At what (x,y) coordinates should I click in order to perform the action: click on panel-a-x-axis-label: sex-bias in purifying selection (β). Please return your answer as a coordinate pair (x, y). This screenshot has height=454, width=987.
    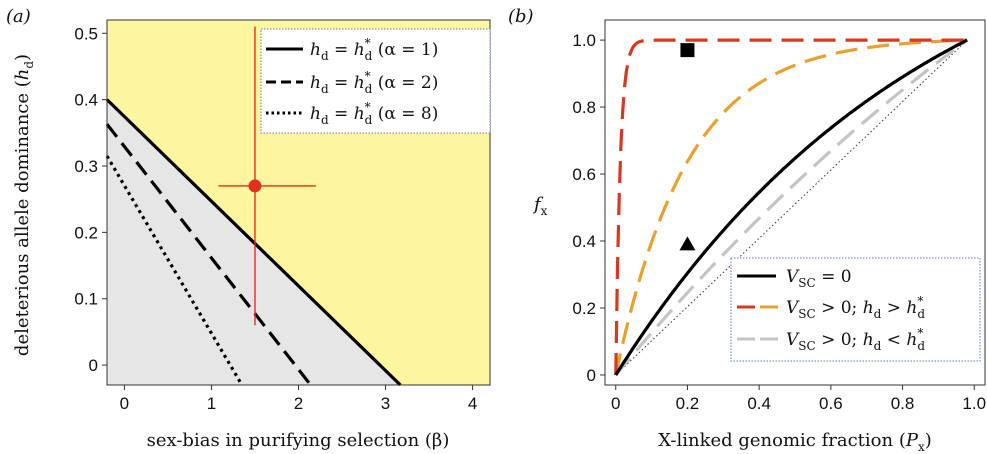
    Looking at the image, I should click on (298, 440).